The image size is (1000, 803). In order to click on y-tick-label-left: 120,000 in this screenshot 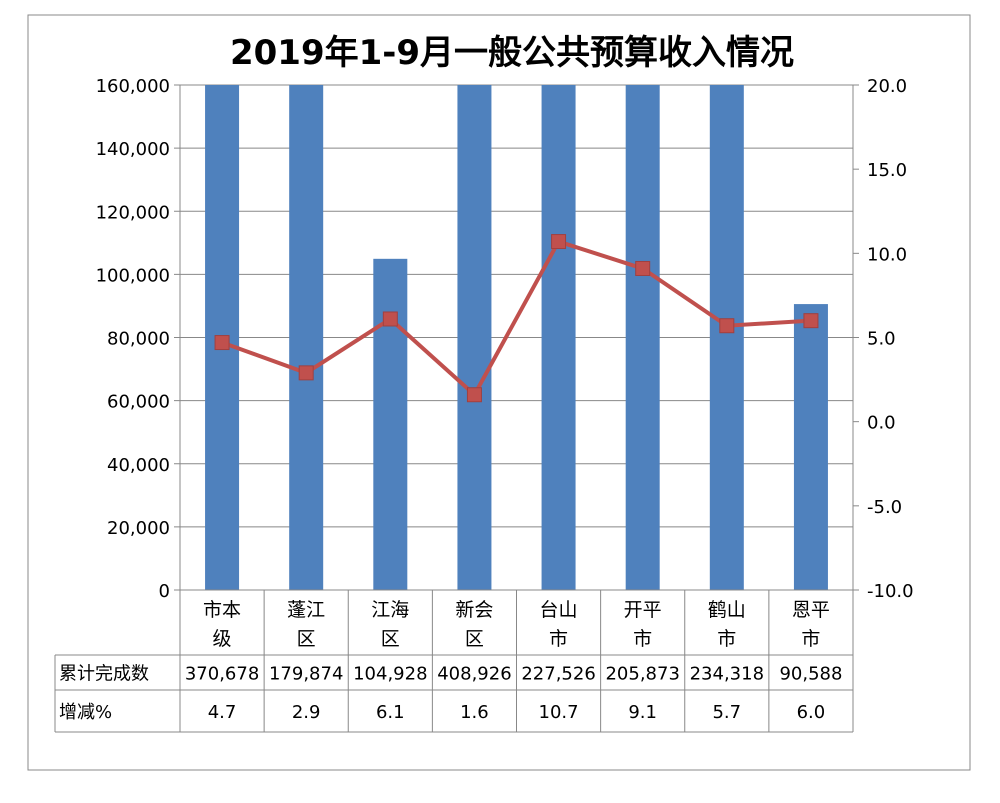, I will do `click(133, 212)`.